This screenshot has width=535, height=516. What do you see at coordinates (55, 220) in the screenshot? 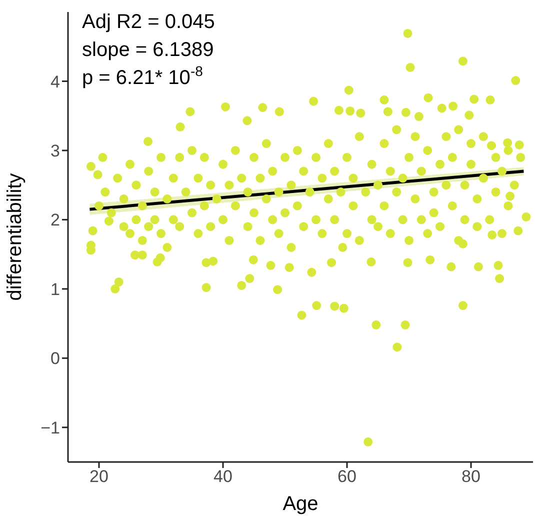
I see `y-tick-label: 2` at bounding box center [55, 220].